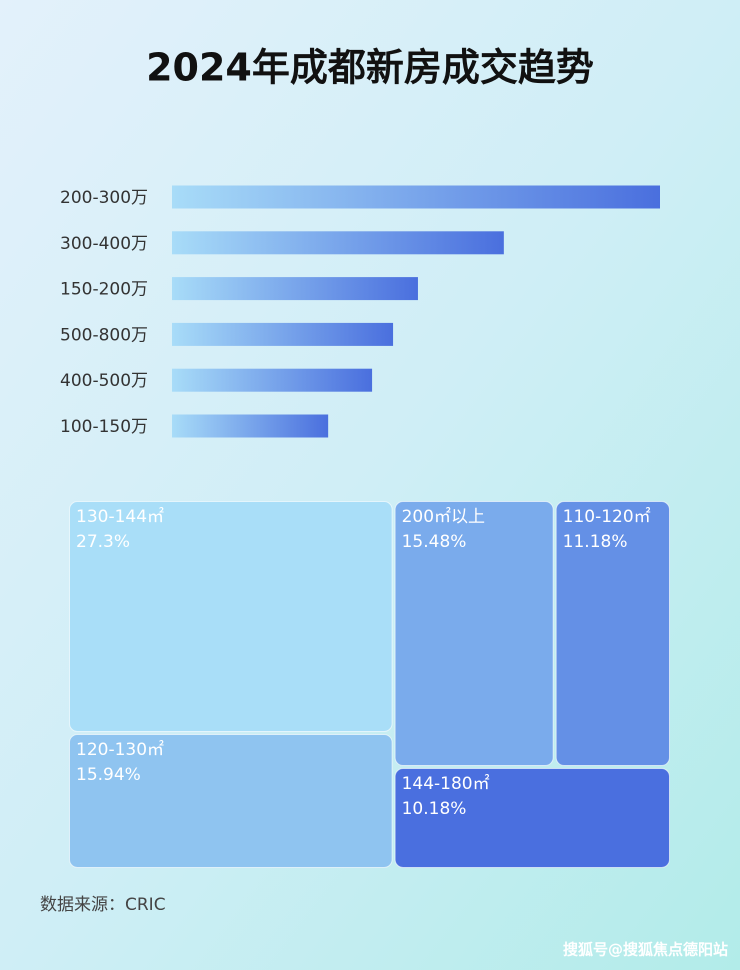  What do you see at coordinates (595, 542) in the screenshot?
I see `cell-value-label: 11.18%` at bounding box center [595, 542].